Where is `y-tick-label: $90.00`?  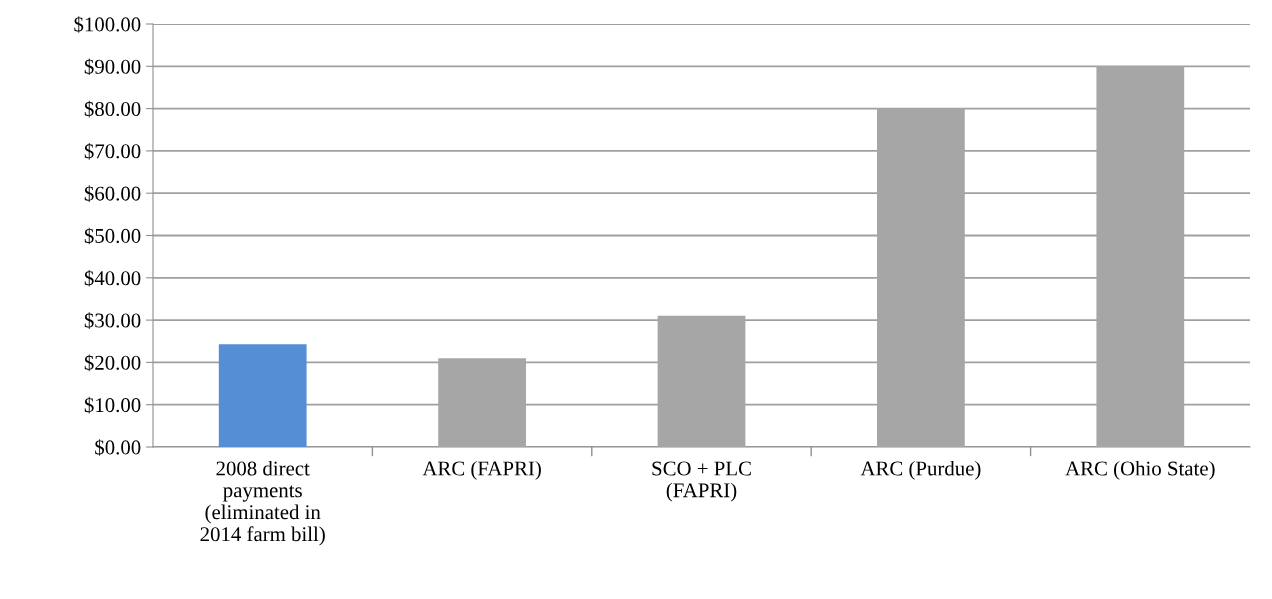
y-tick-label: $90.00 is located at coordinates (112, 67).